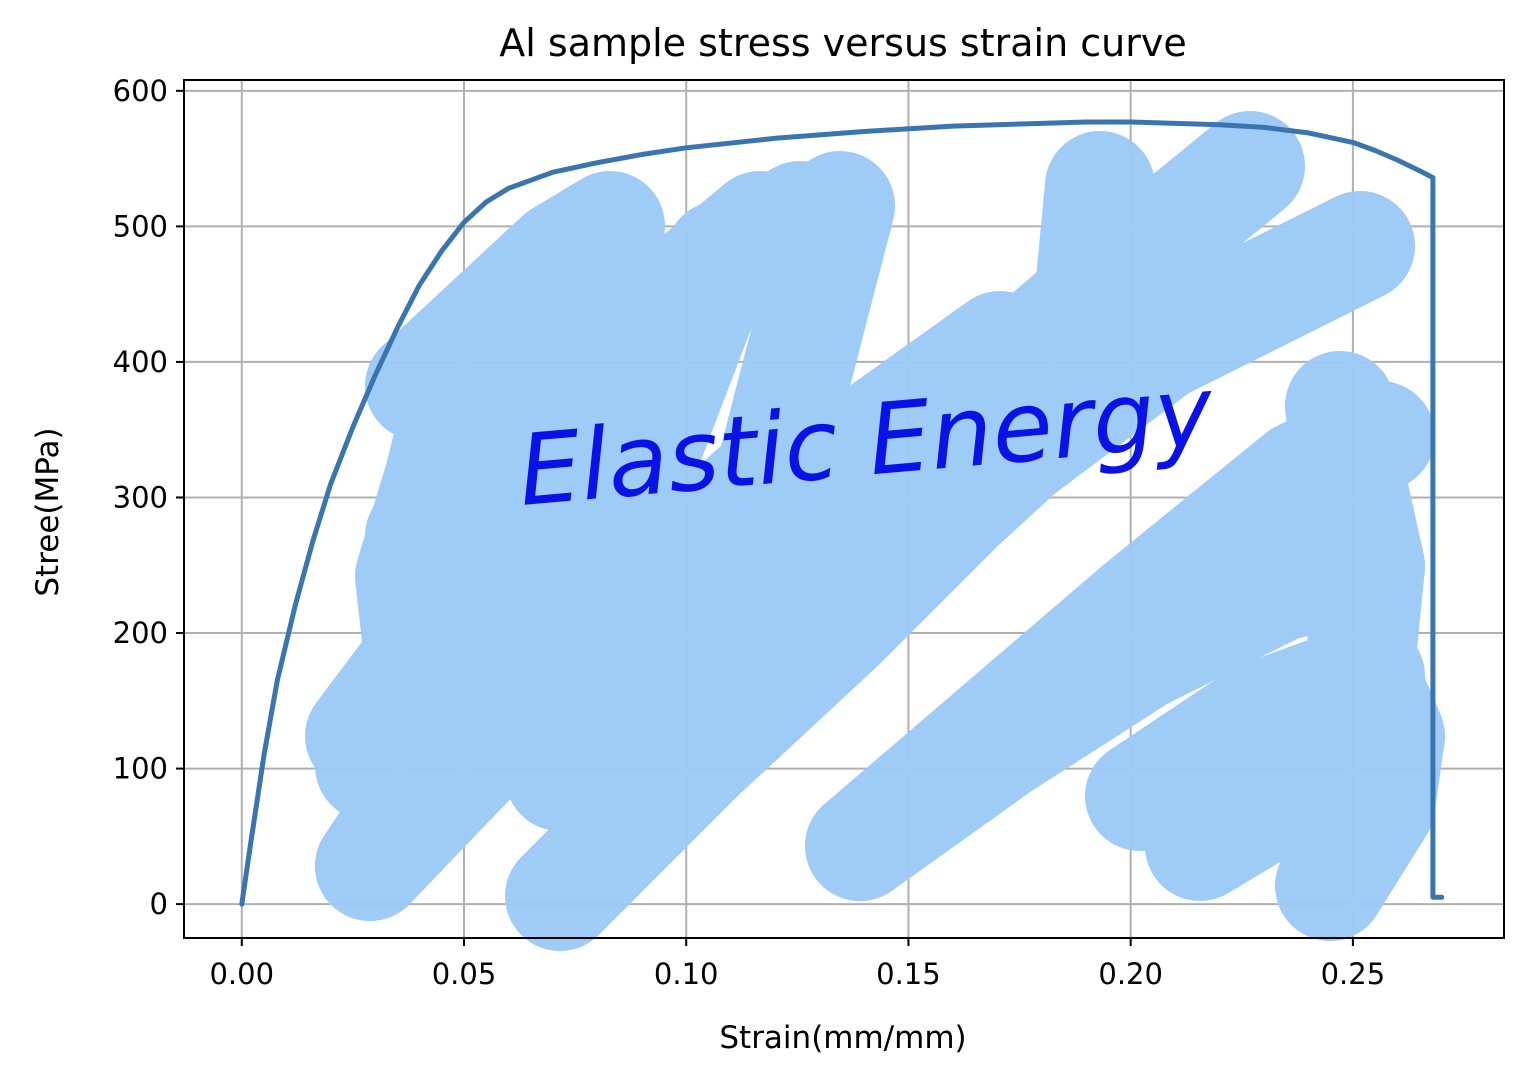 Image resolution: width=1540 pixels, height=1090 pixels. Describe the element at coordinates (464, 974) in the screenshot. I see `x-tick-label: 0.05` at that location.